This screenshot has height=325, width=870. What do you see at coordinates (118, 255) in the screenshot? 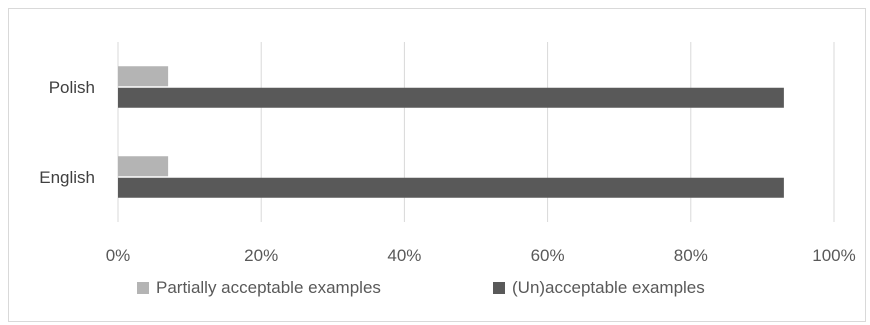
I see `x-tick-label: 0%` at bounding box center [118, 255].